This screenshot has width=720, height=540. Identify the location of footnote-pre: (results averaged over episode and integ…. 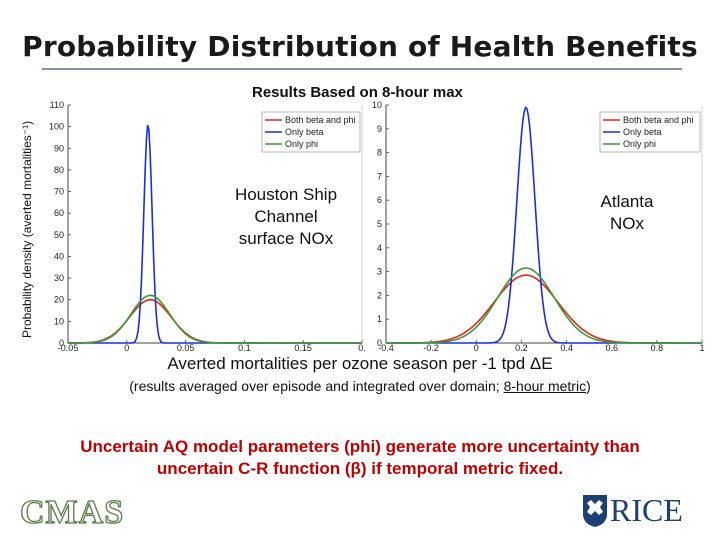
(316, 386).